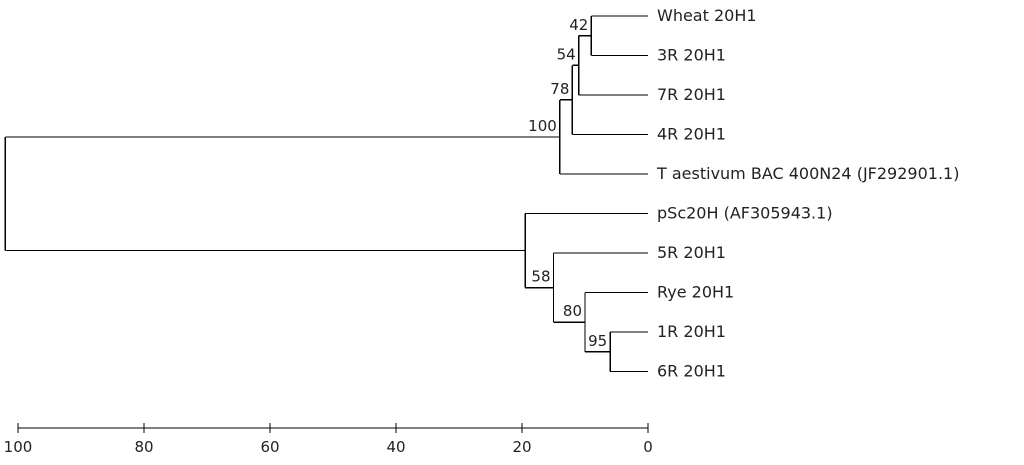 The width and height of the screenshot is (1024, 465). What do you see at coordinates (567, 183) in the screenshot?
I see `bootstrap-labels: 42 54 78 100 95 80 58` at bounding box center [567, 183].